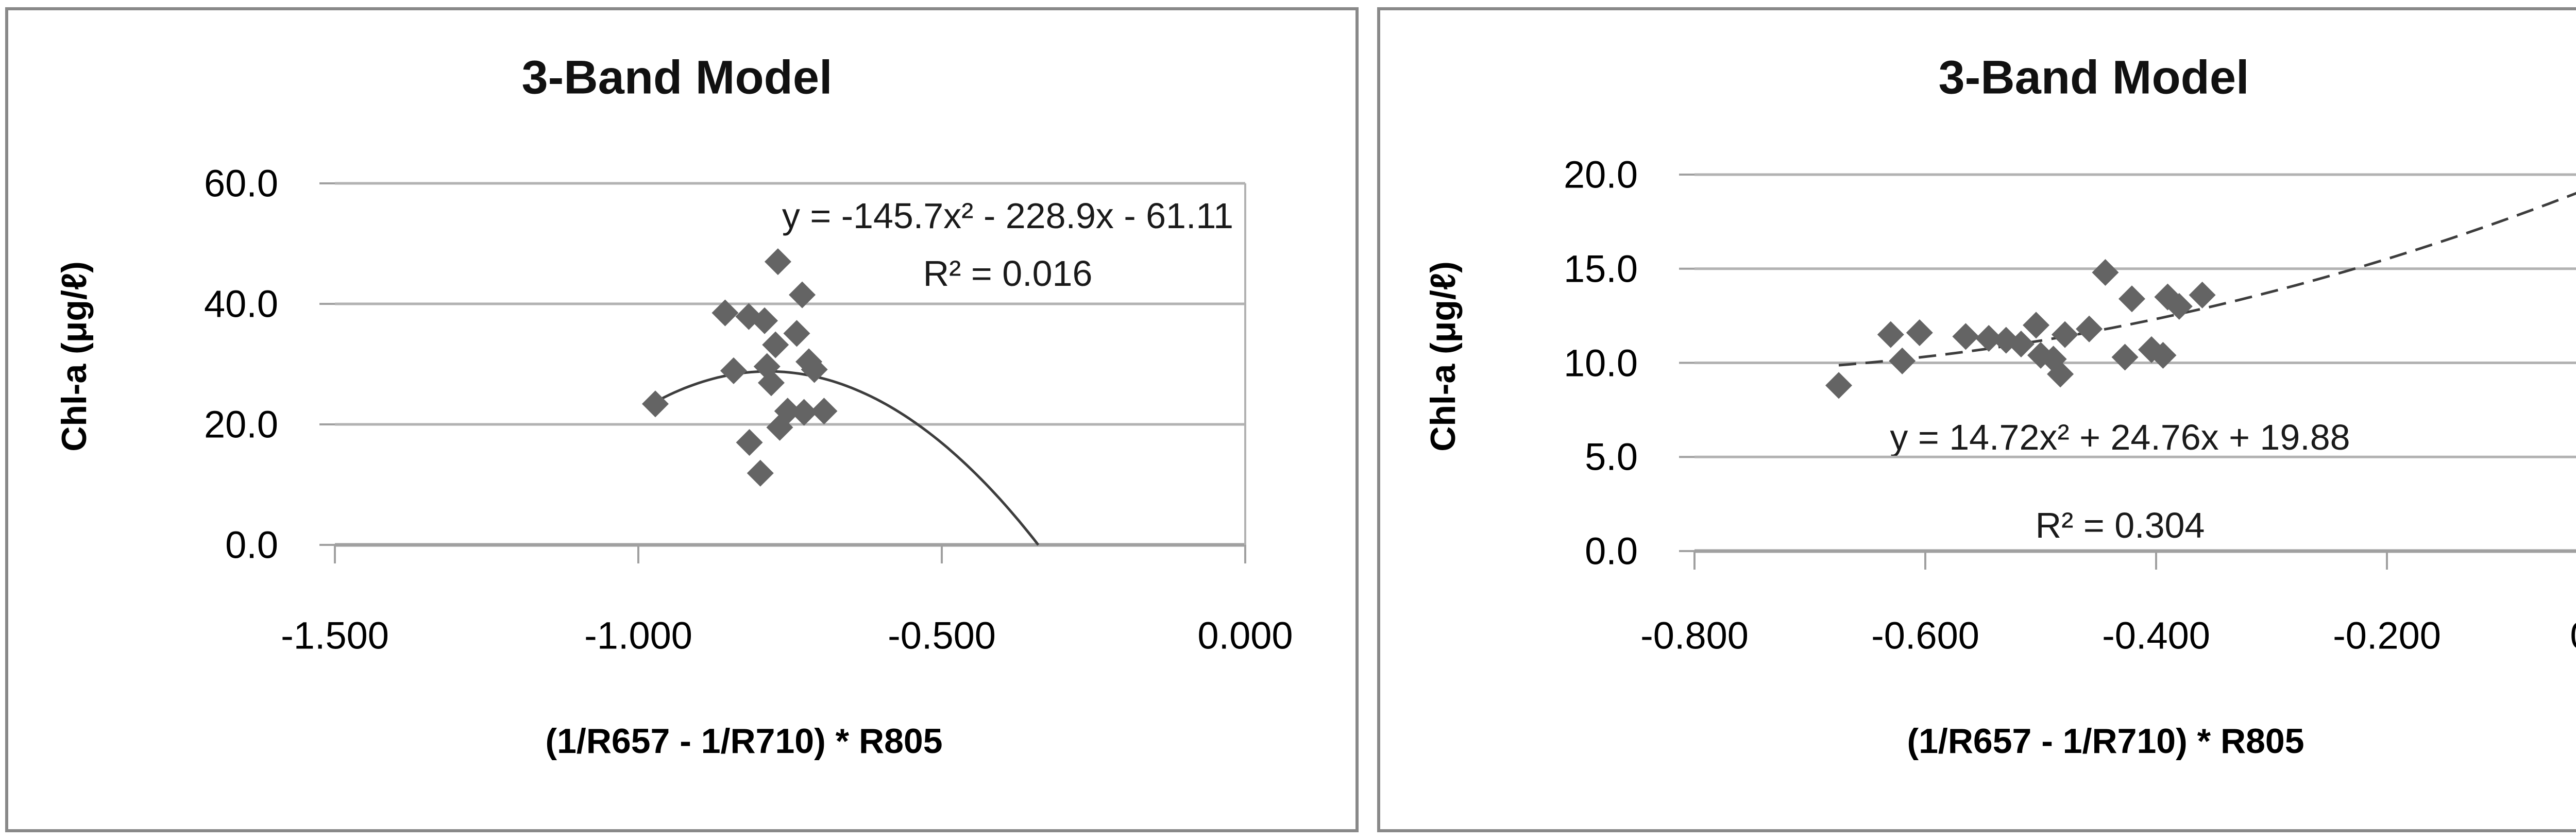 The image size is (2576, 840). What do you see at coordinates (335, 635) in the screenshot?
I see `x-tick-label: -1.500` at bounding box center [335, 635].